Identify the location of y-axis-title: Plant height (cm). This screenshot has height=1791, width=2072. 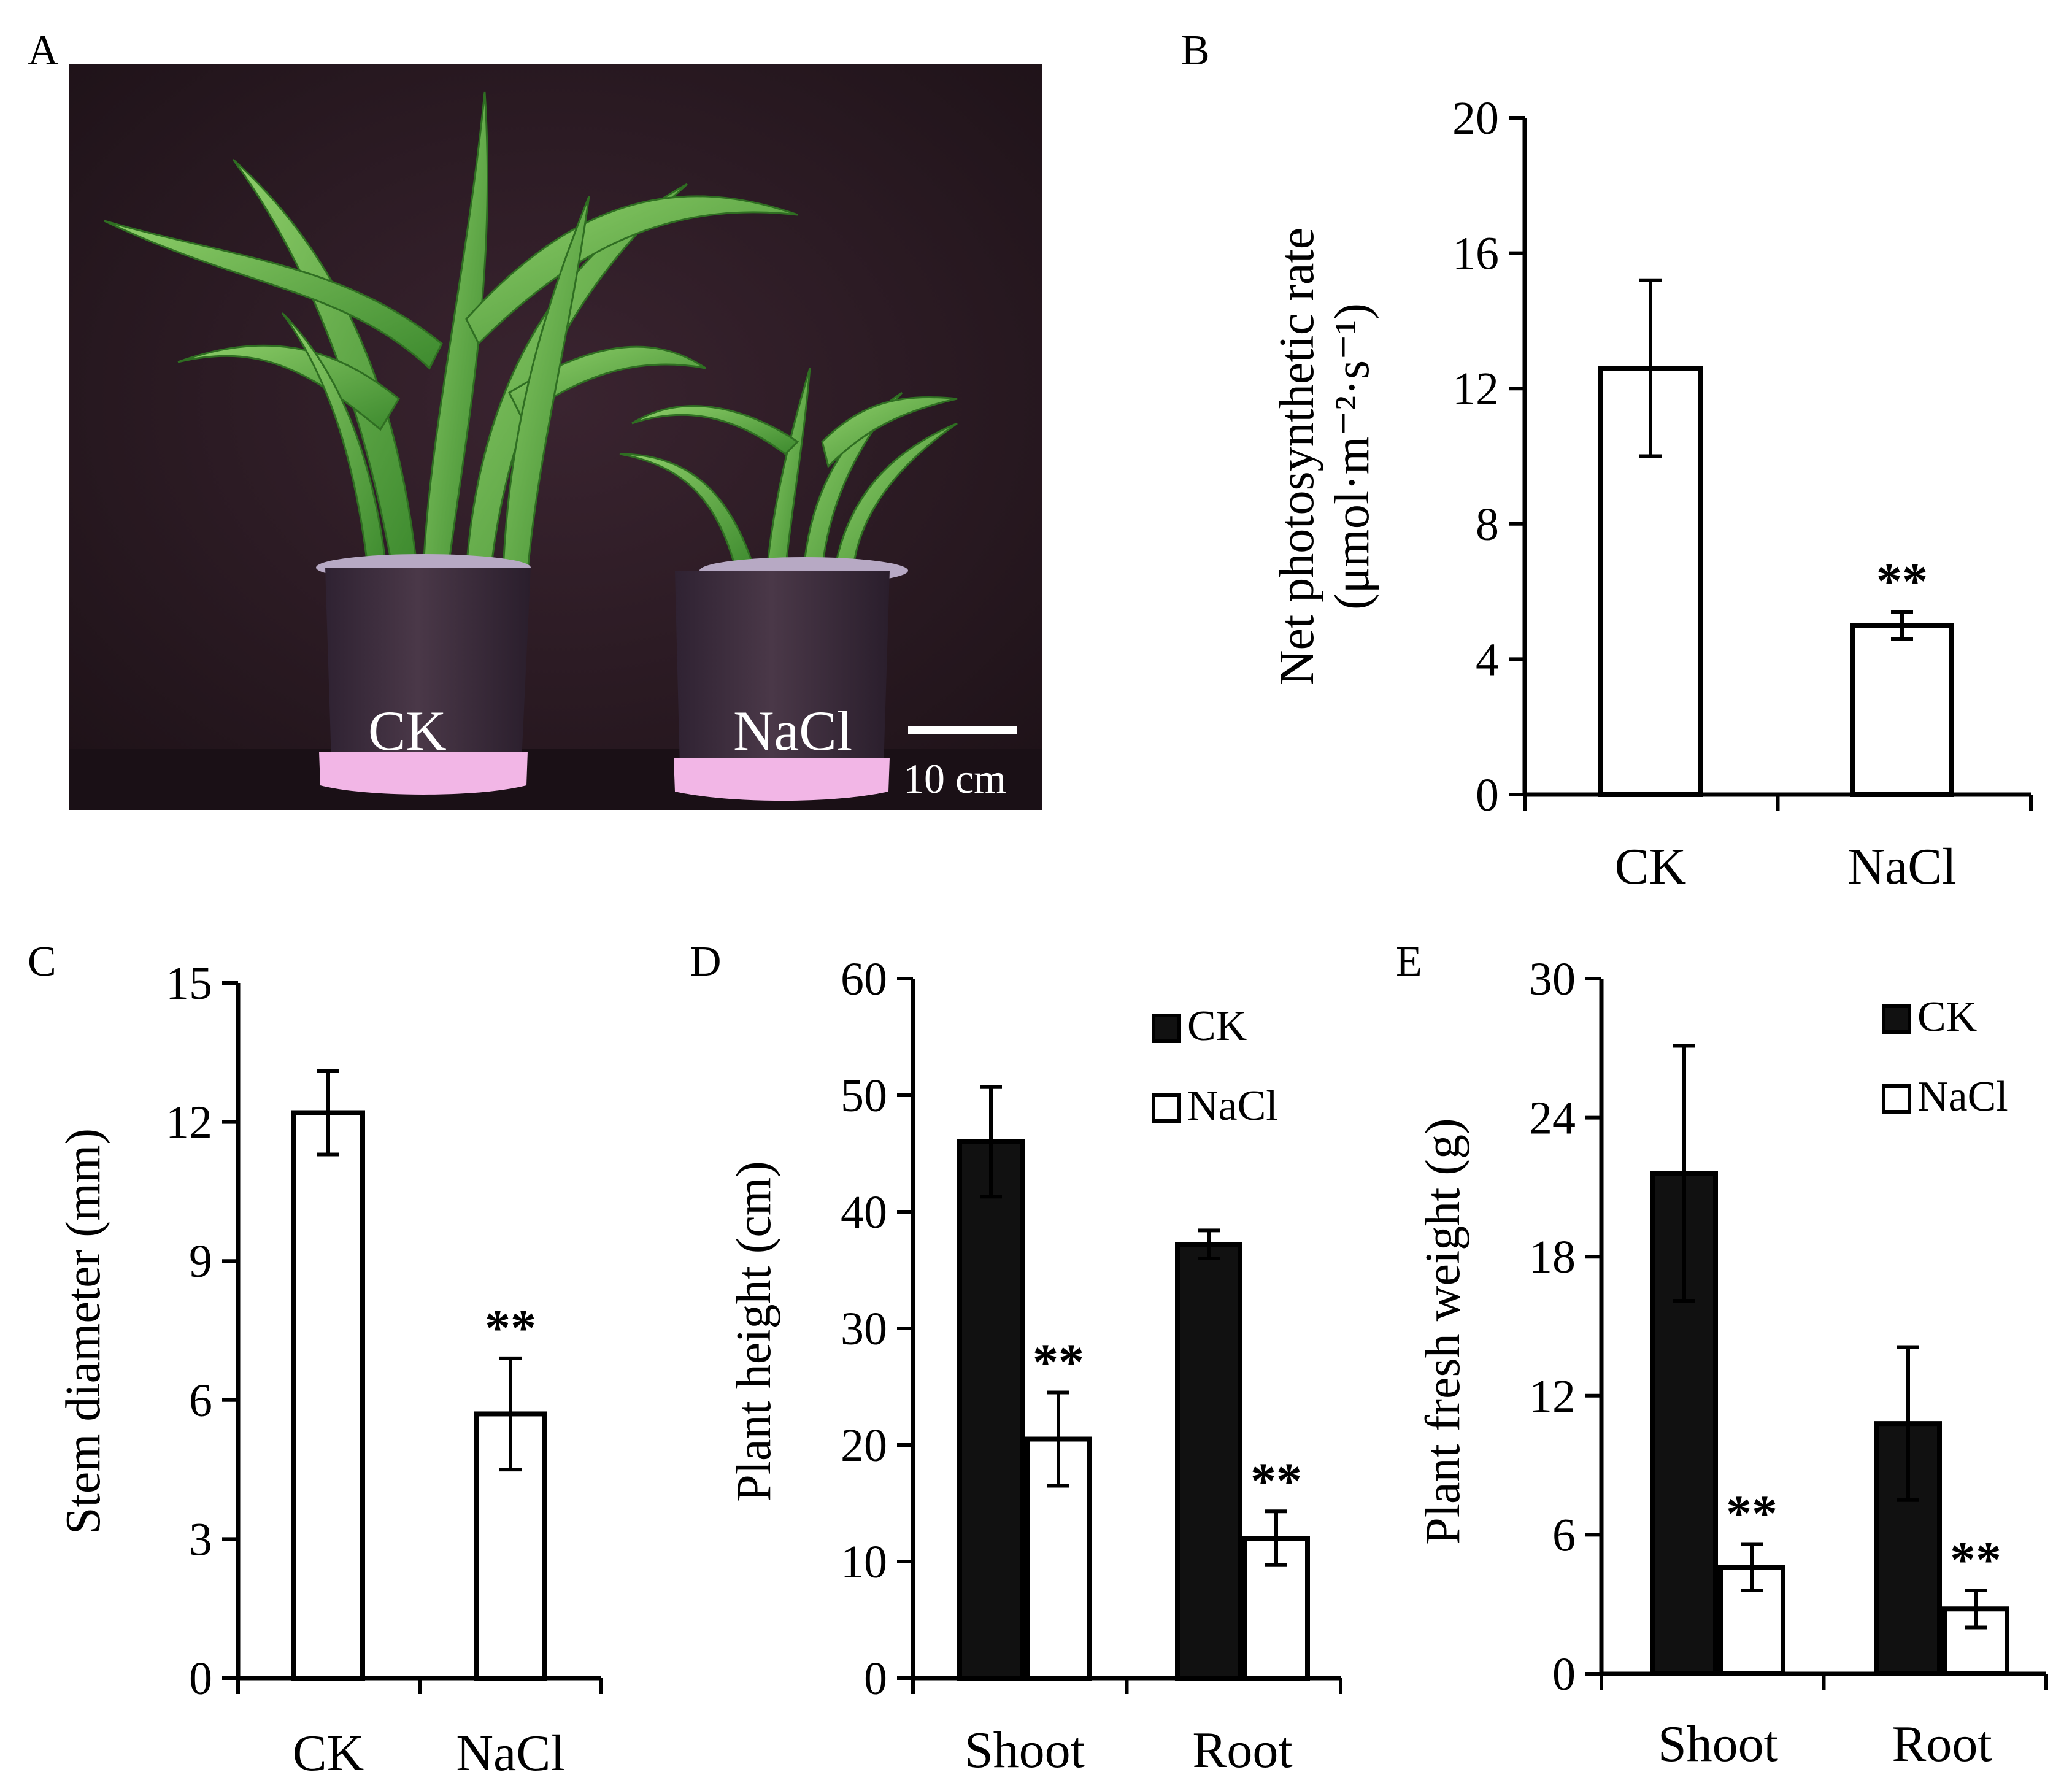
(754, 1331).